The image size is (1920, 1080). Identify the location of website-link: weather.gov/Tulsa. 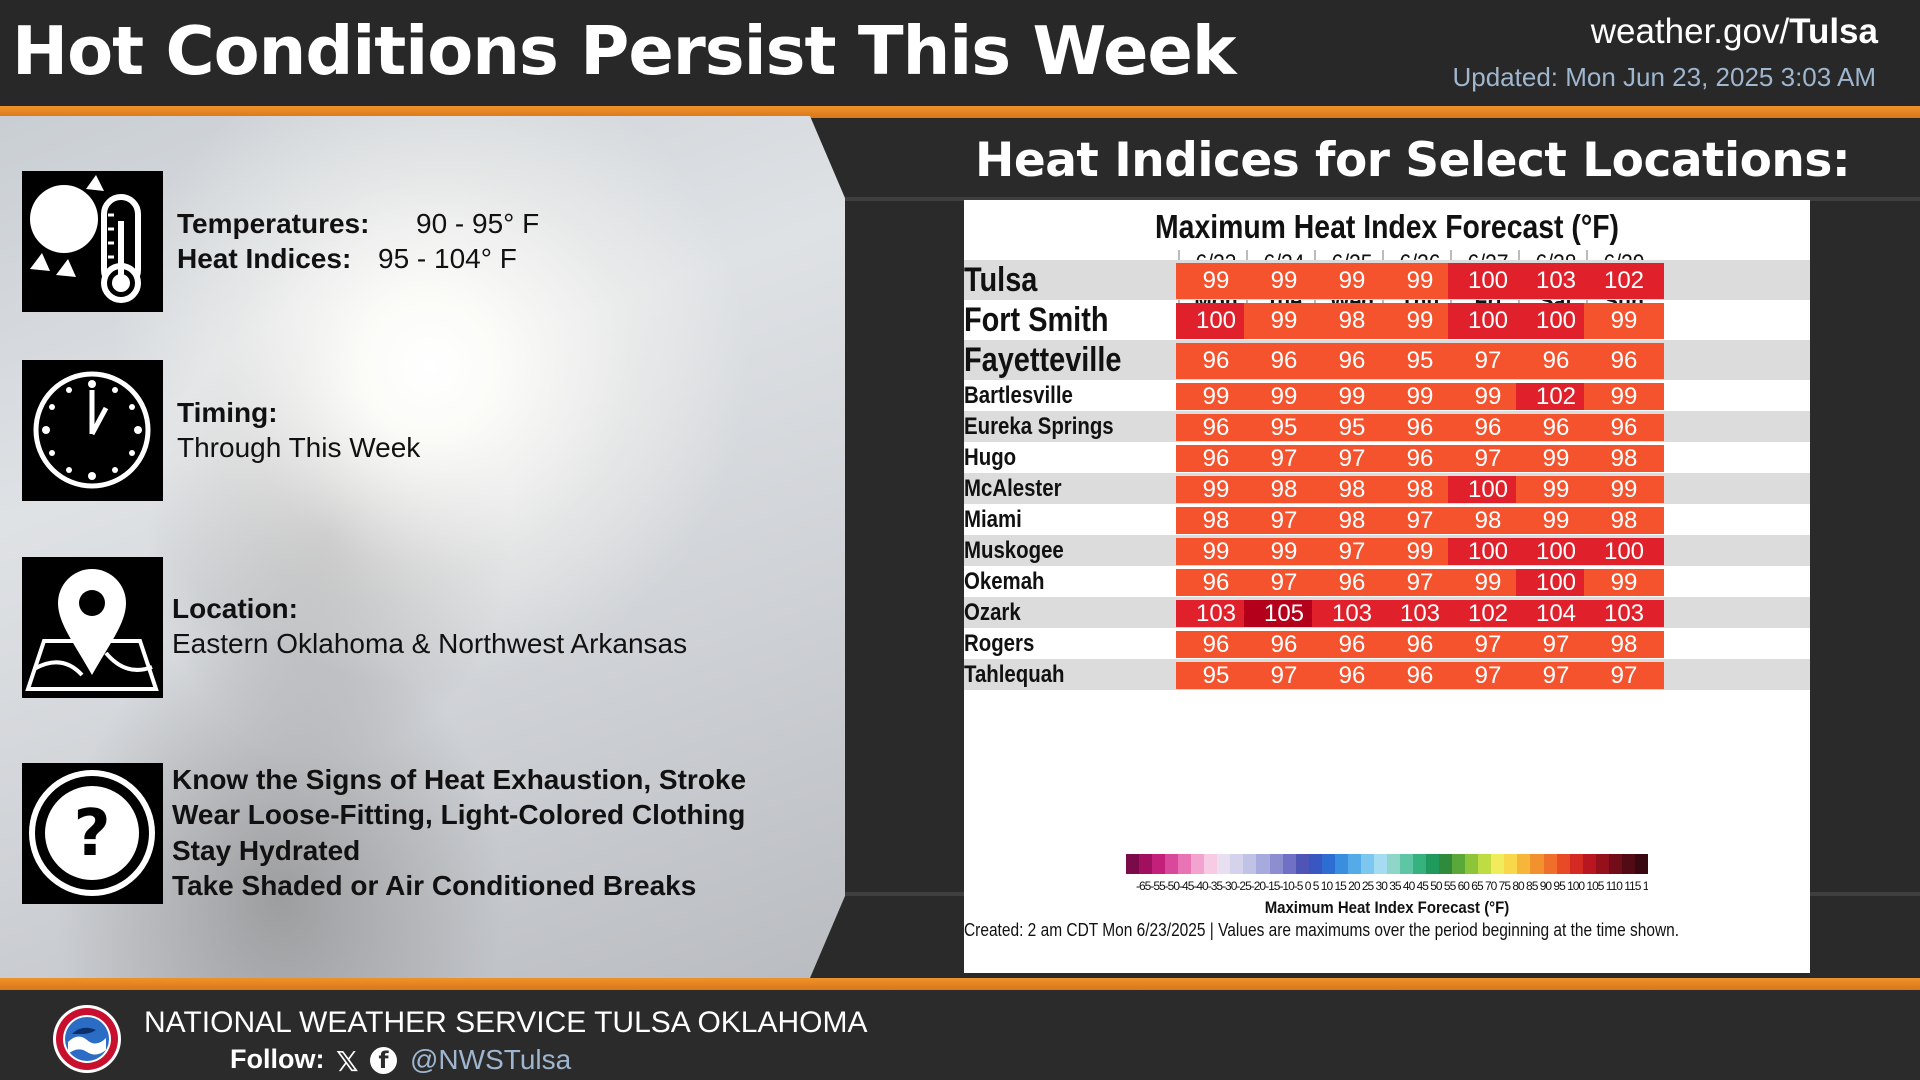
(1734, 32).